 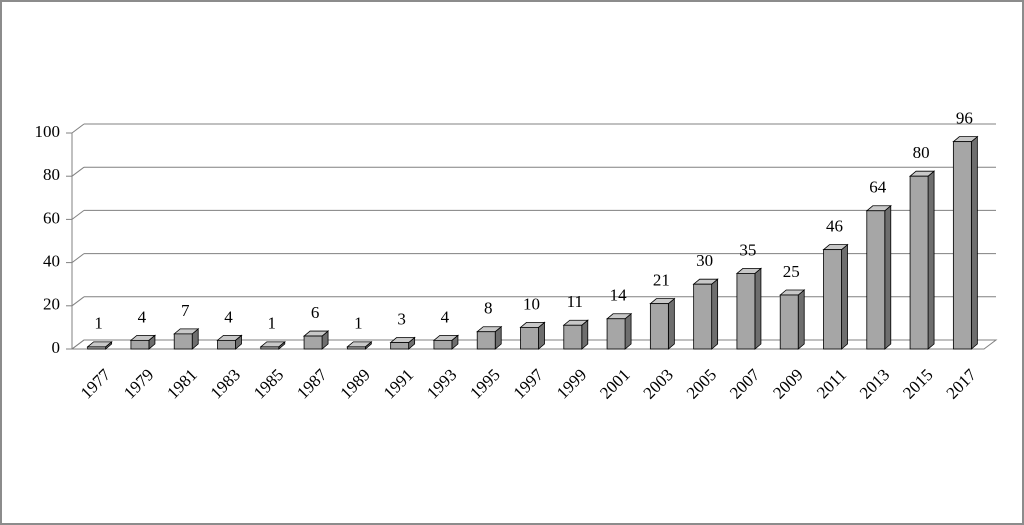 What do you see at coordinates (315, 312) in the screenshot?
I see `value-label: 6` at bounding box center [315, 312].